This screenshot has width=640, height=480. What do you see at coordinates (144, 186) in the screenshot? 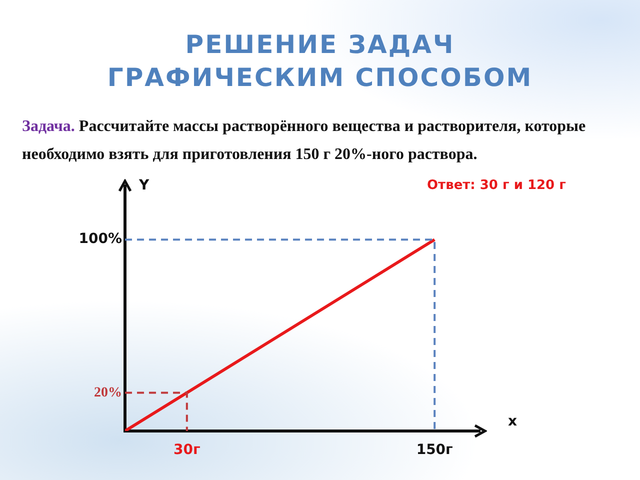
I see `y-axis-title: Y` at bounding box center [144, 186].